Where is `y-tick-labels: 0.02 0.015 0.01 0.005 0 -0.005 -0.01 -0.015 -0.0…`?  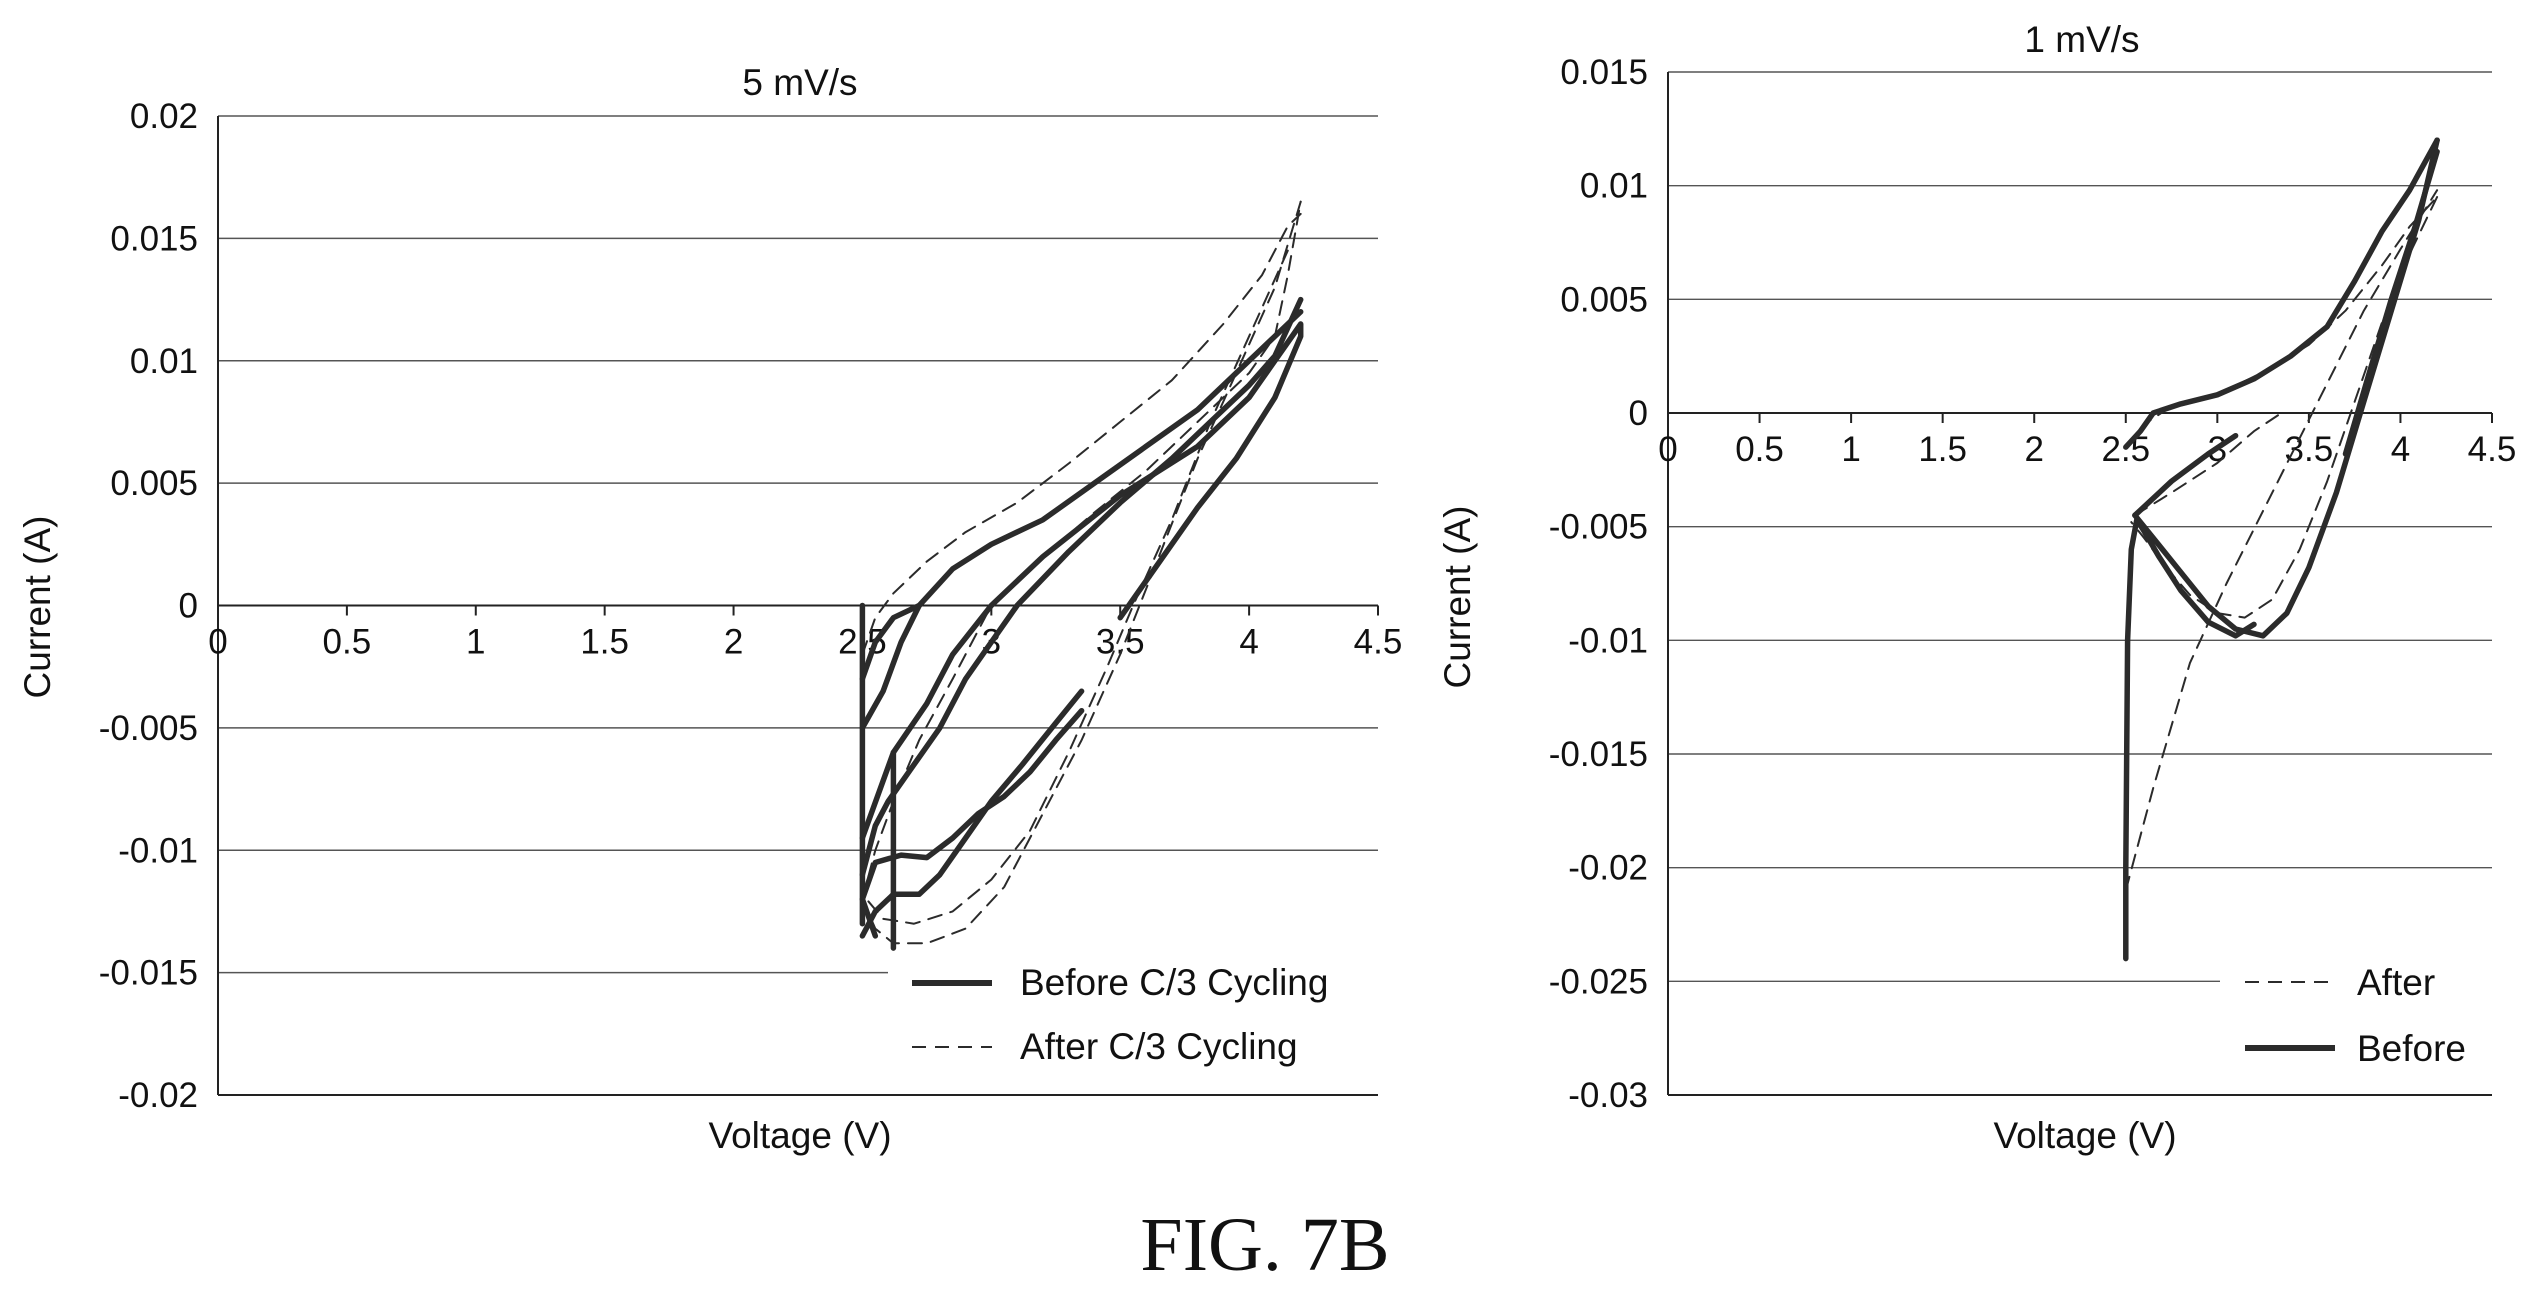
y-tick-labels: 0.02 0.015 0.01 0.005 0 -0.005 -0.01 -0.015 -0.0… is located at coordinates (148, 606).